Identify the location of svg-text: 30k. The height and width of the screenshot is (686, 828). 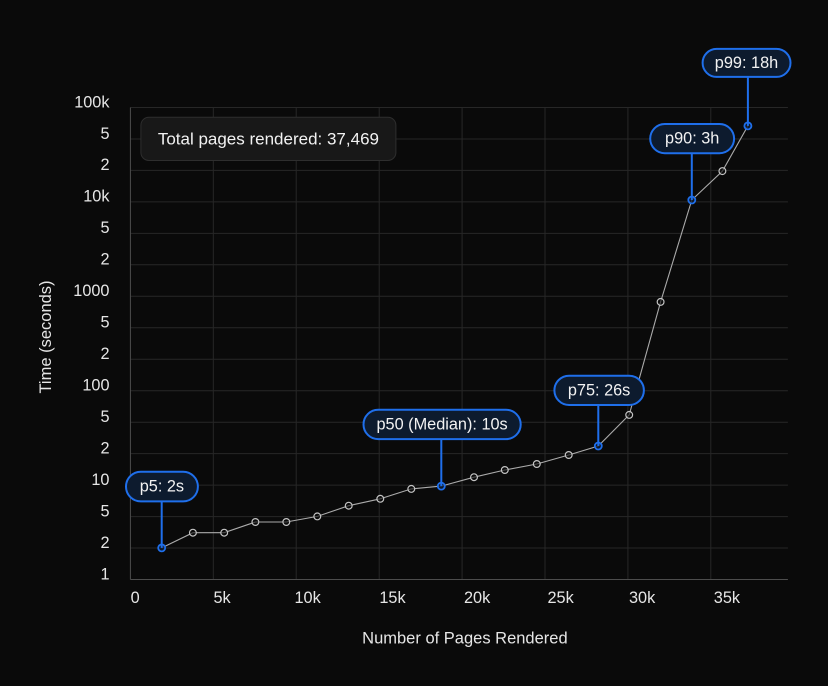
(642, 598).